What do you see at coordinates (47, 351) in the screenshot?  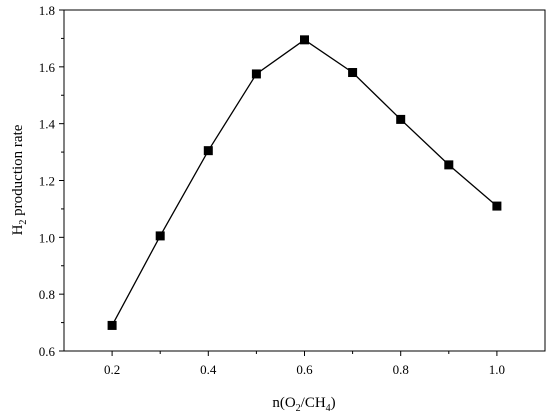 I see `y-tick-label: 0.6` at bounding box center [47, 351].